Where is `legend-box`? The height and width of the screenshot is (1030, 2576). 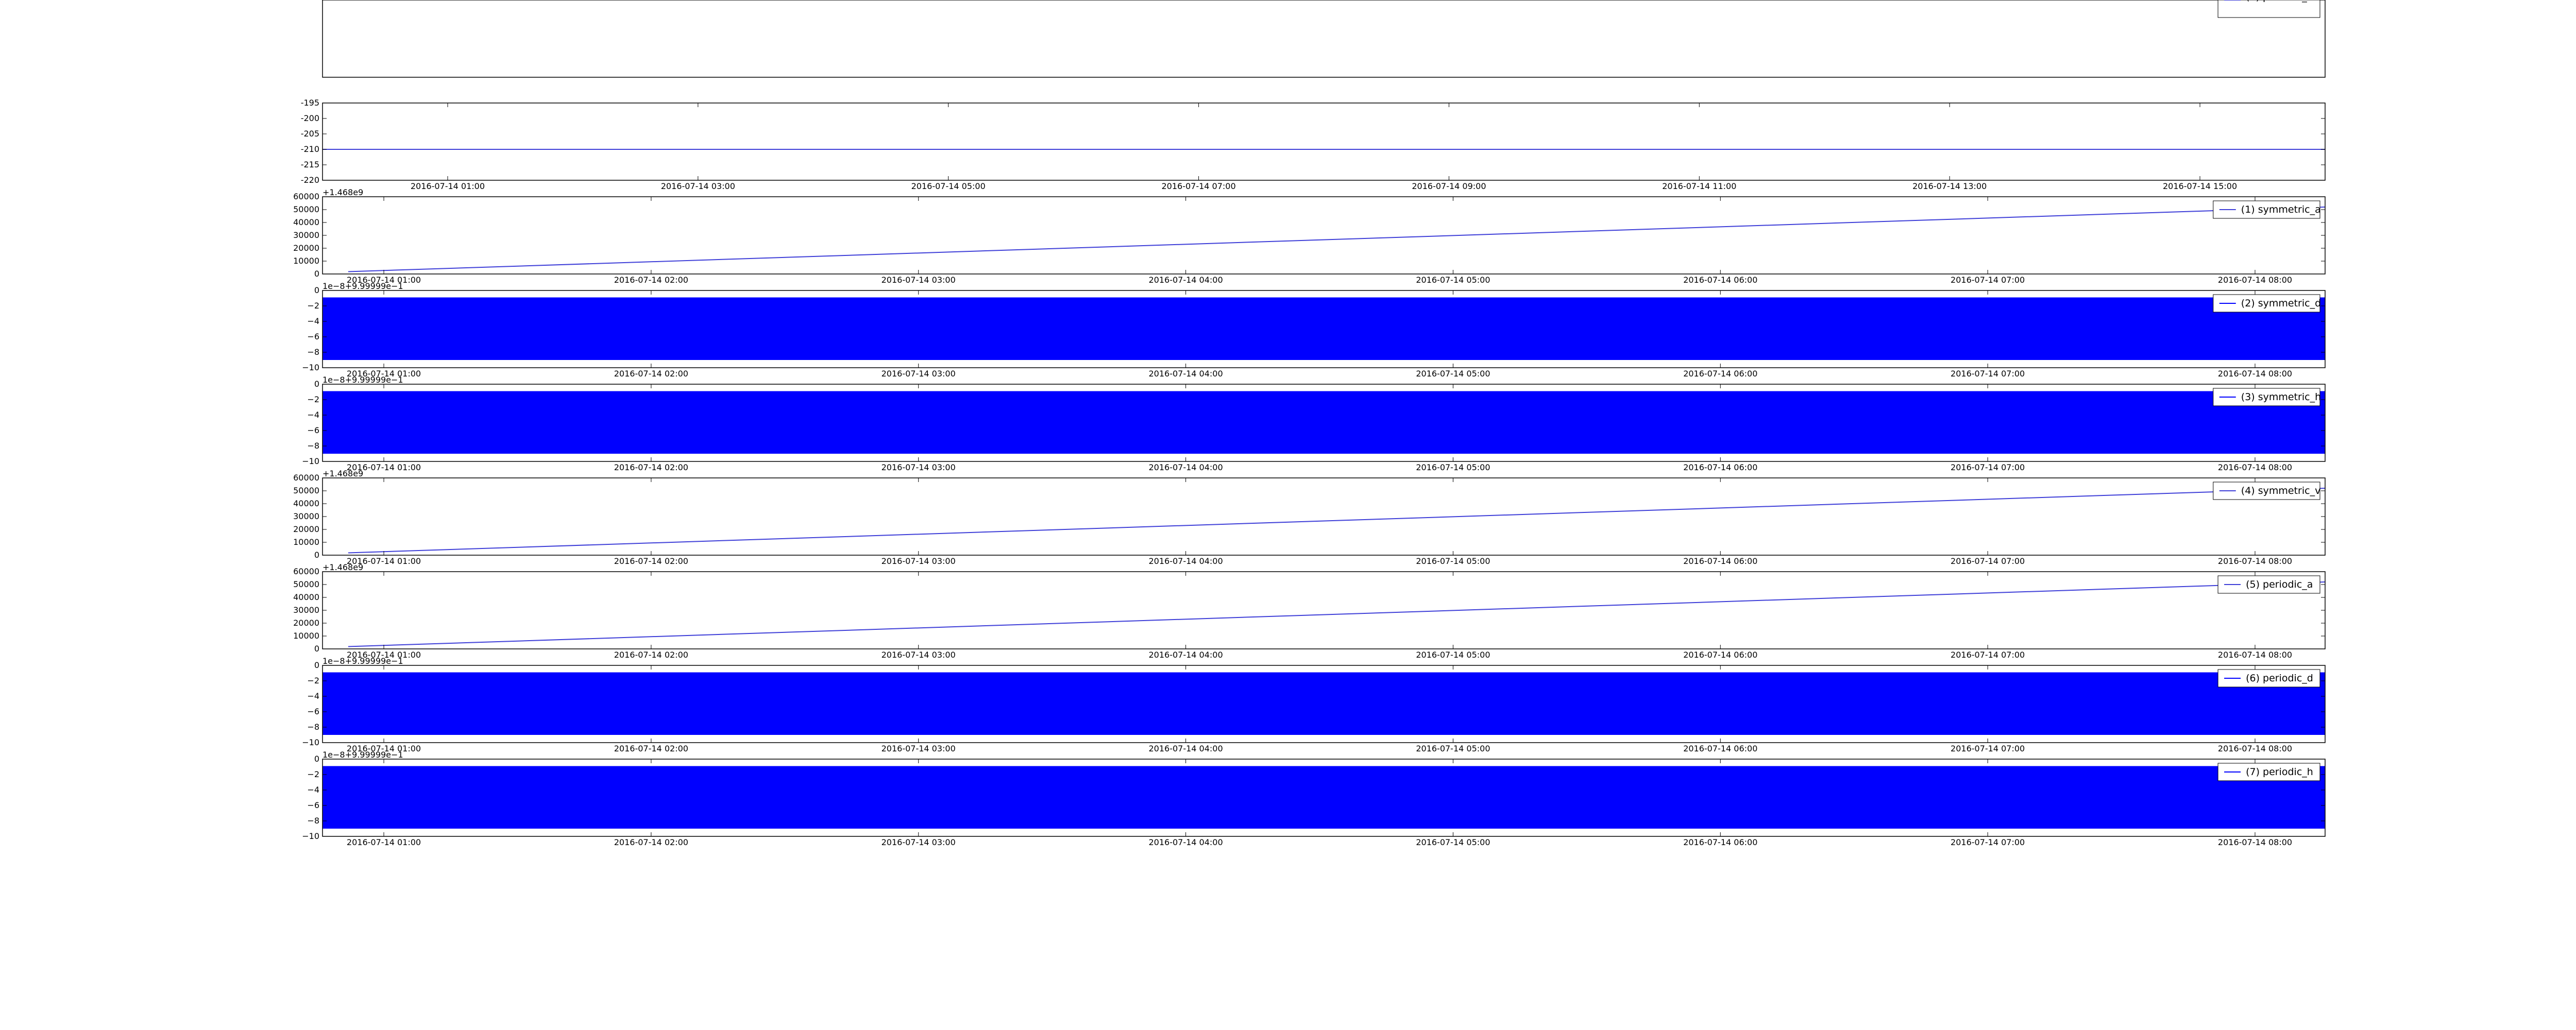 legend-box is located at coordinates (2268, 584).